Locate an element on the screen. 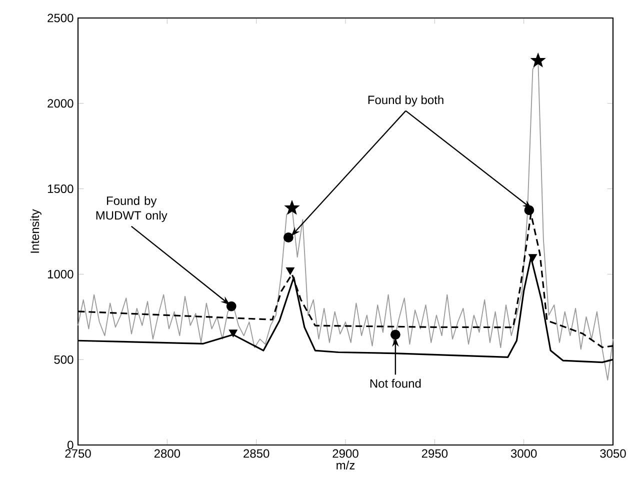  y-tick-label: 2000 is located at coordinates (61, 103).